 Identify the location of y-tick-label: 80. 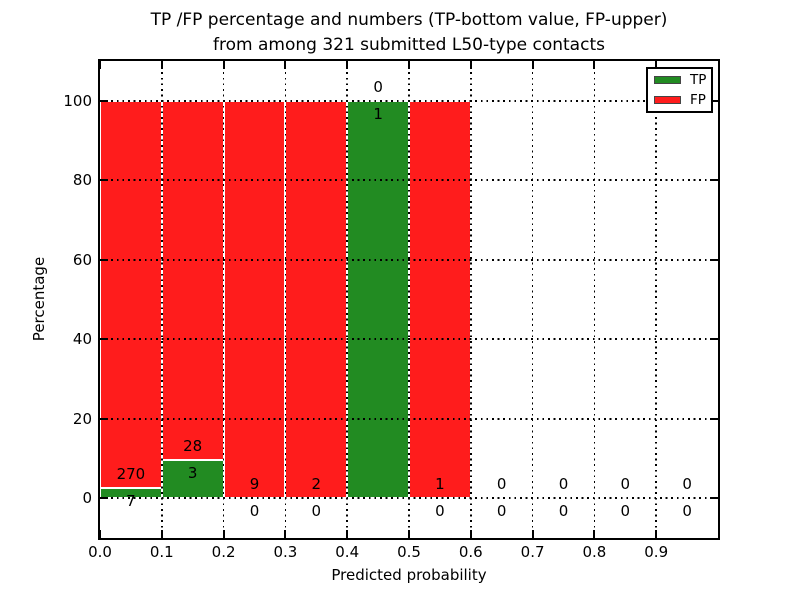
(82, 180).